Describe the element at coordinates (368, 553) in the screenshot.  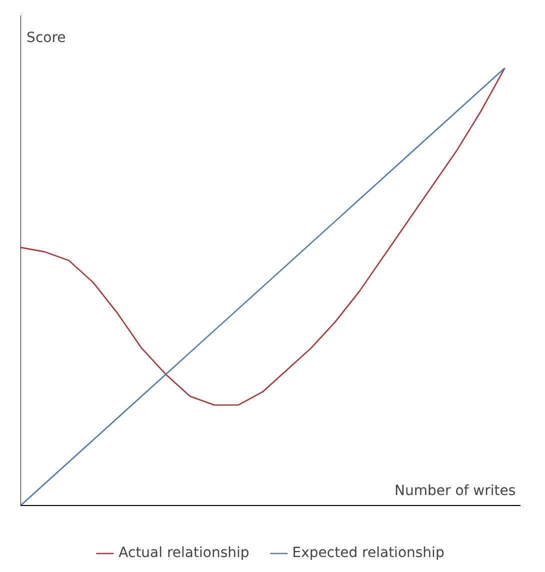
I see `legend-label: Expected relationship` at that location.